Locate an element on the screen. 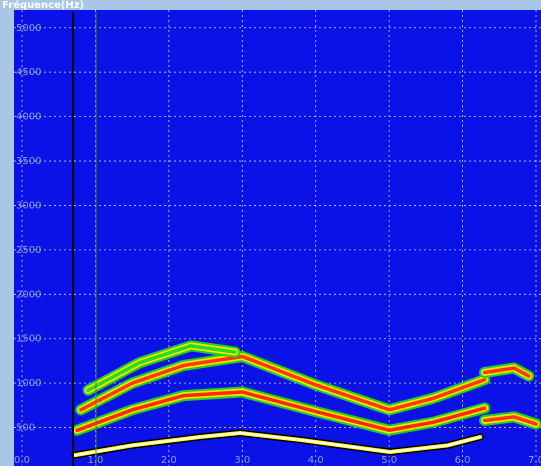  y-tick-label: 5000 is located at coordinates (28, 28).